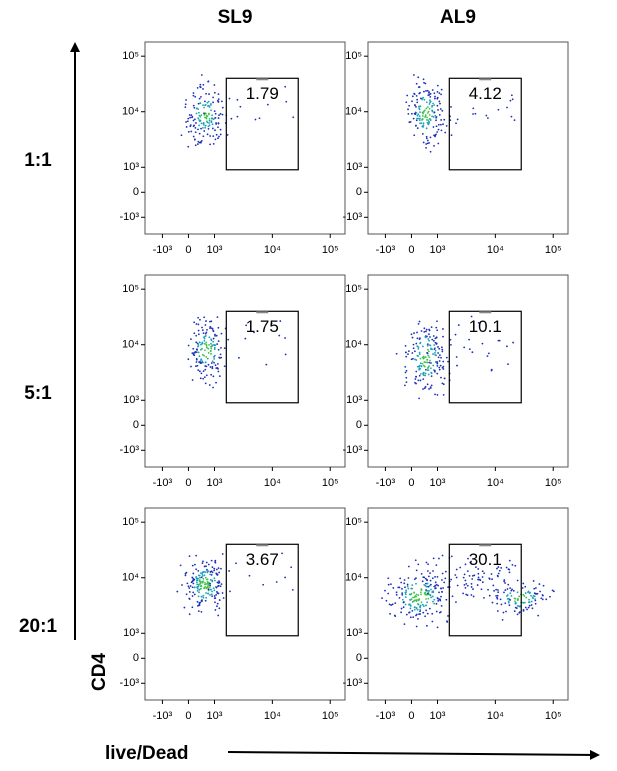  What do you see at coordinates (136, 658) in the screenshot?
I see `y-tick-label: 0` at bounding box center [136, 658].